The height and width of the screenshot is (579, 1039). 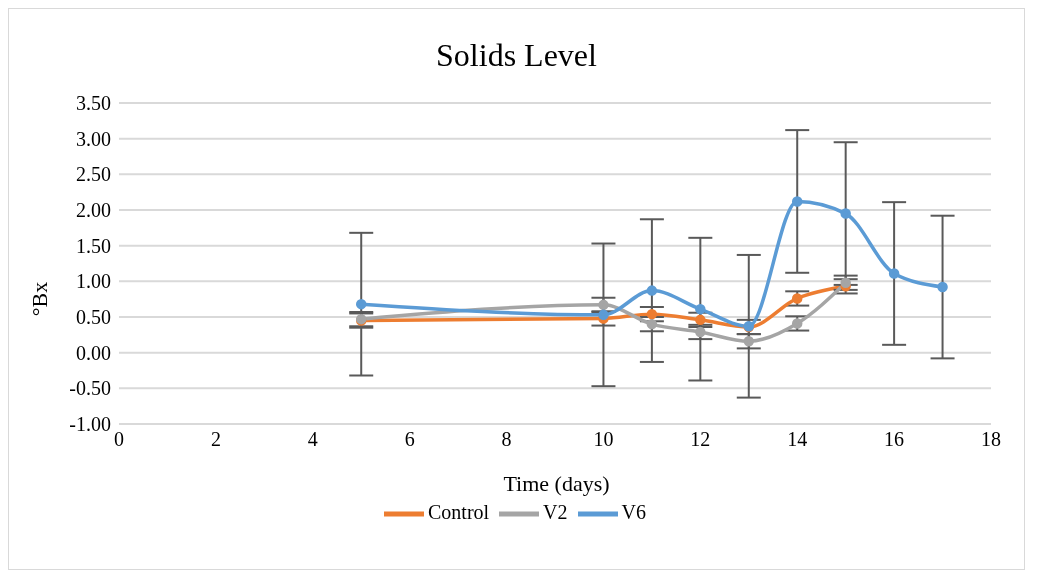 I want to click on x-tick-label: 18, so click(x=991, y=439).